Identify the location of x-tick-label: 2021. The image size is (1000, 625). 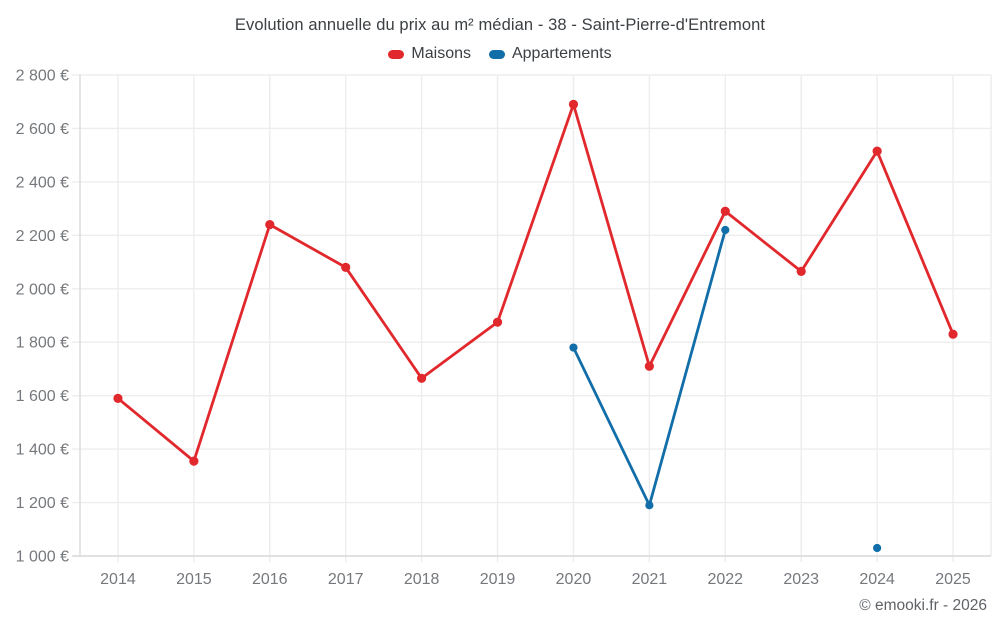
(650, 579).